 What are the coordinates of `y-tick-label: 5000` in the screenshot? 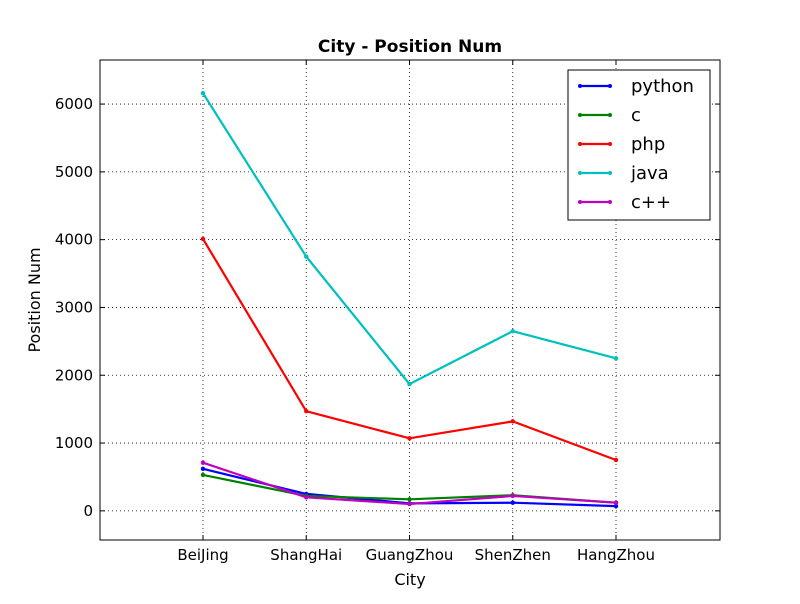 It's located at (74, 172).